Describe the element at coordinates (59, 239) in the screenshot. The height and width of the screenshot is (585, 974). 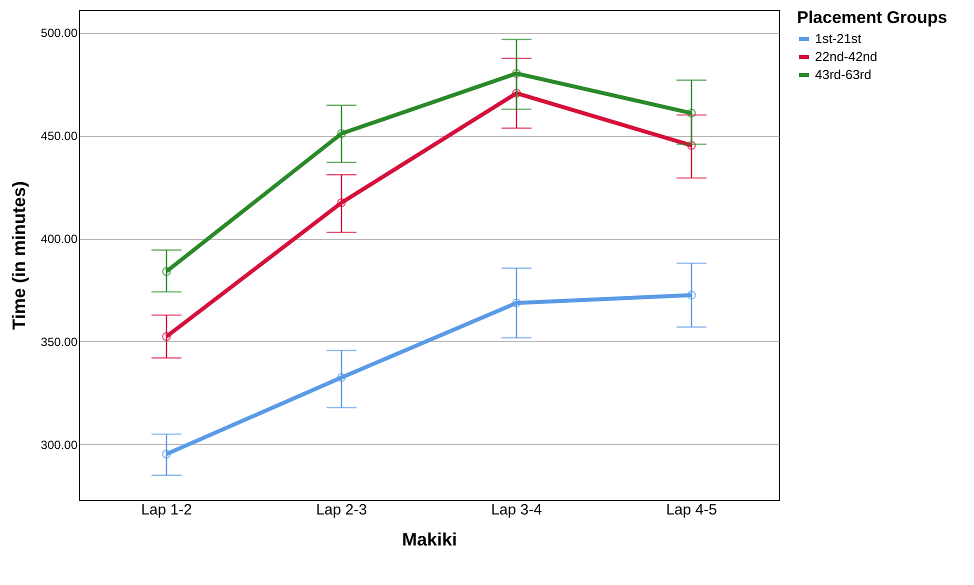
I see `y-tick-label: 400.00` at that location.